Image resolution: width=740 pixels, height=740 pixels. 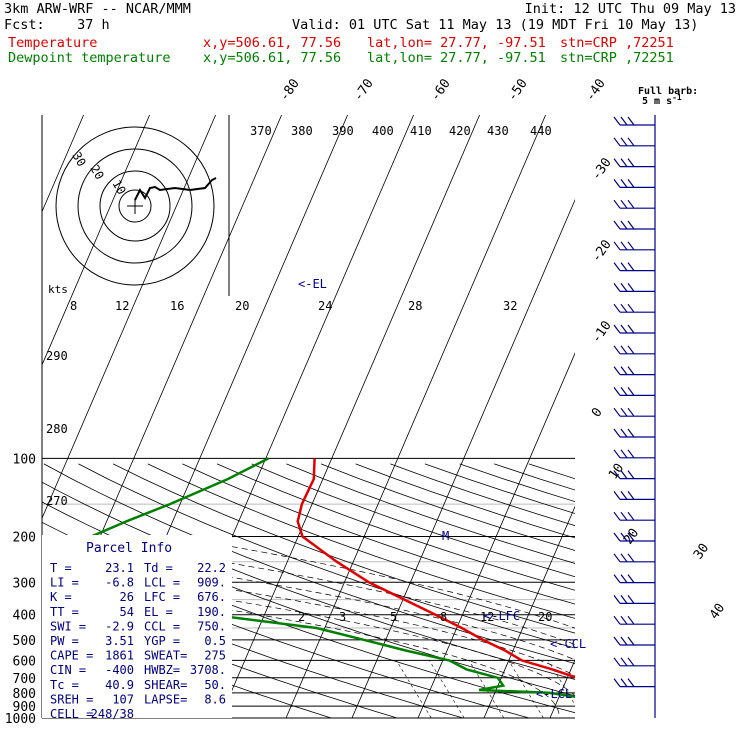 I want to click on mixing-ratio-label: 8, so click(x=443, y=617).